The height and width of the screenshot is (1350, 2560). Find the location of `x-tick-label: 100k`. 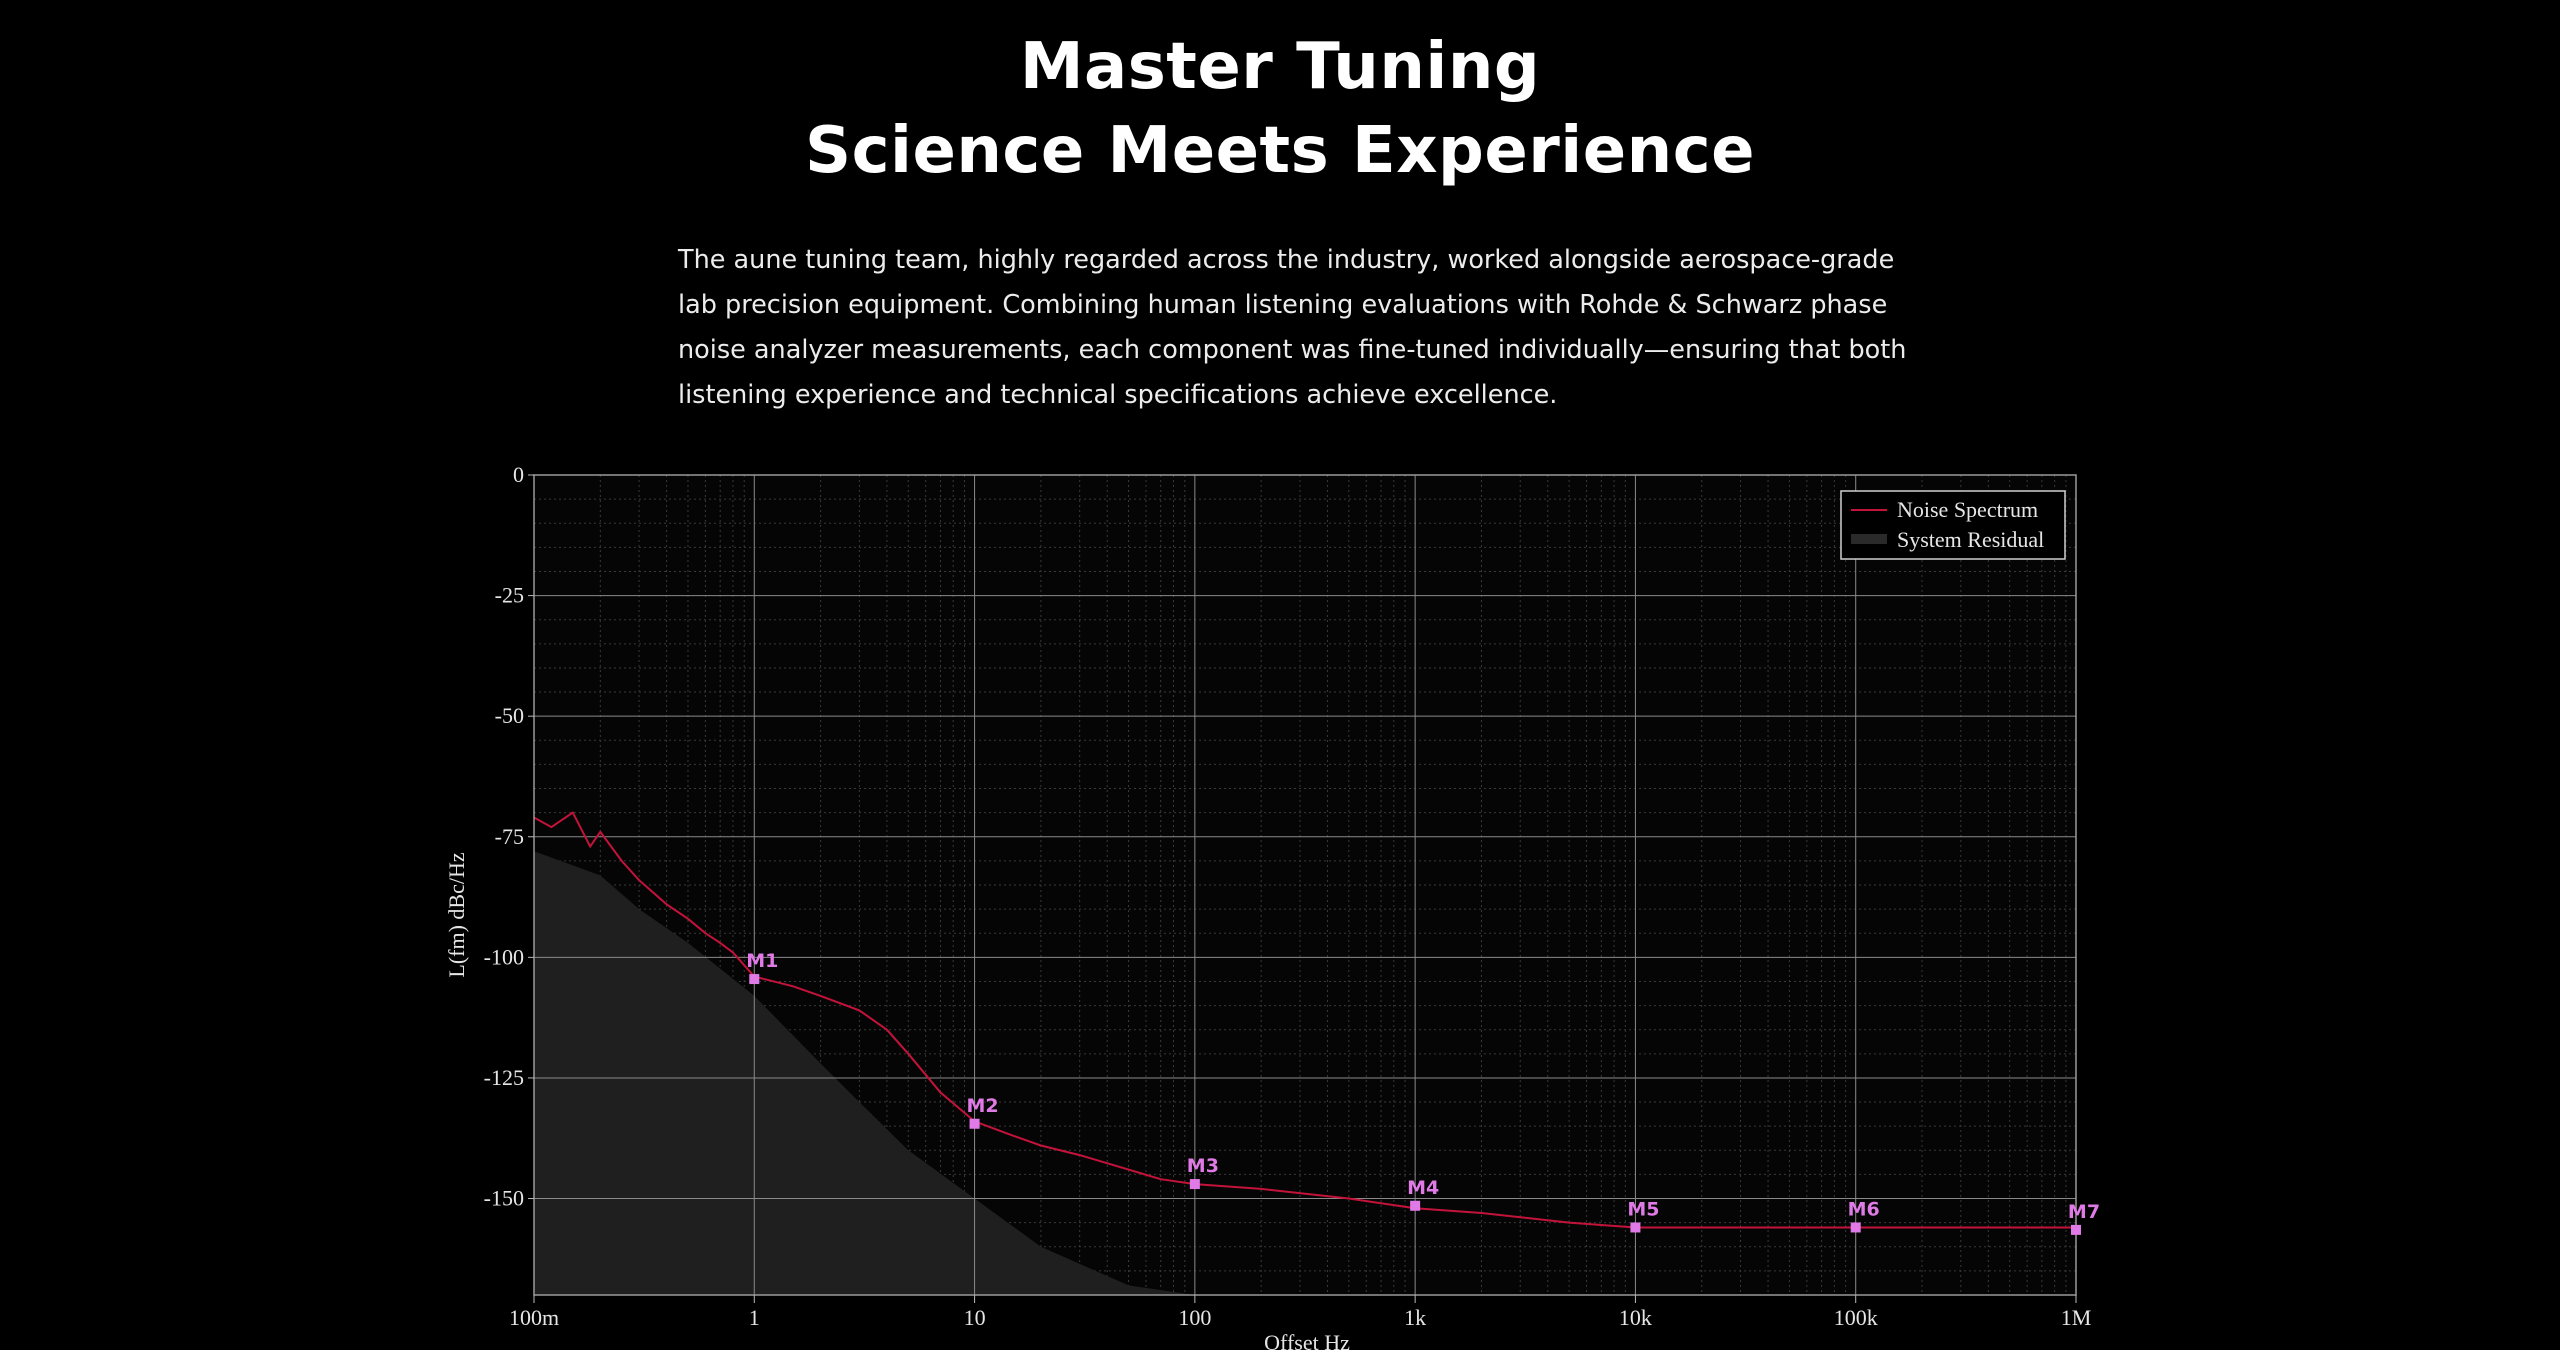

x-tick-label: 100k is located at coordinates (1856, 1317).